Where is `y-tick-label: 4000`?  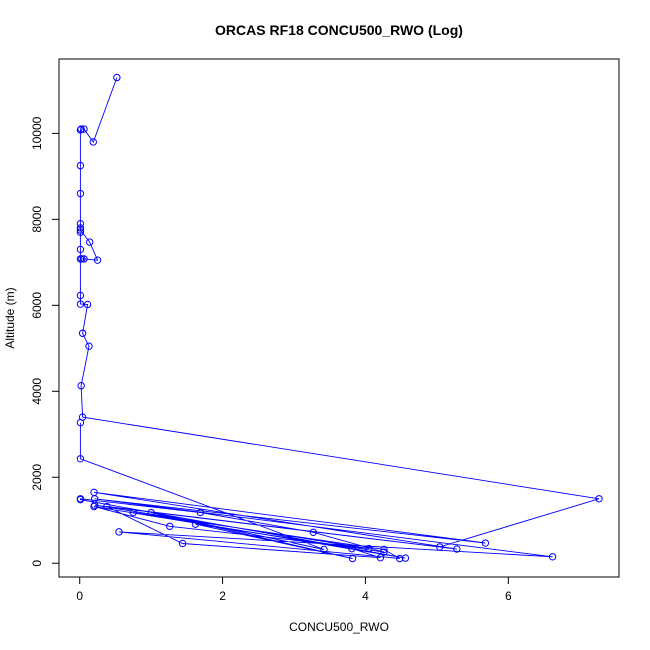
y-tick-label: 4000 is located at coordinates (37, 391).